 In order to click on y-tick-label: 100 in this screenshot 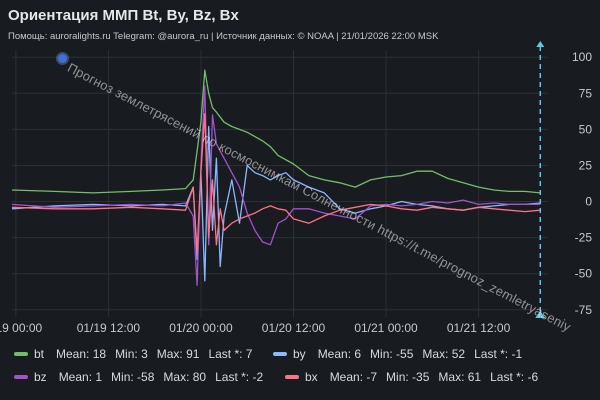, I will do `click(582, 57)`.